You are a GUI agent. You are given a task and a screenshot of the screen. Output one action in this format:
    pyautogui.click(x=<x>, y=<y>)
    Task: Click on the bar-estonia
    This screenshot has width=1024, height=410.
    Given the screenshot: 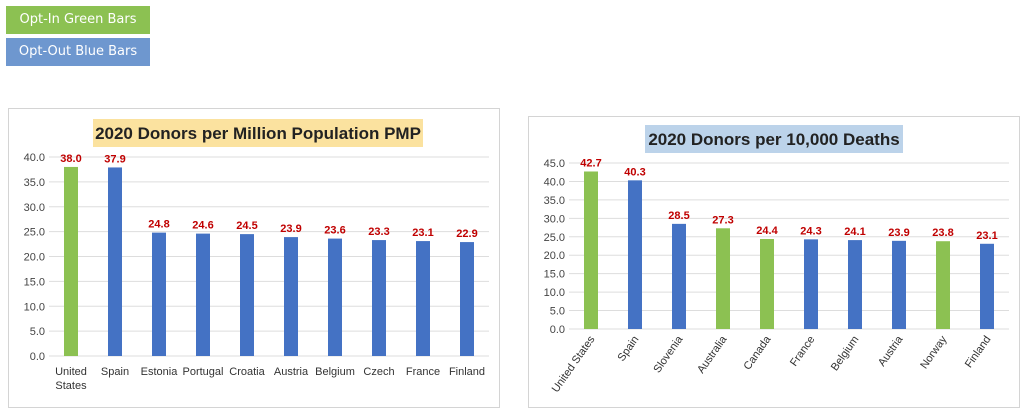 What is the action you would take?
    pyautogui.click(x=159, y=294)
    